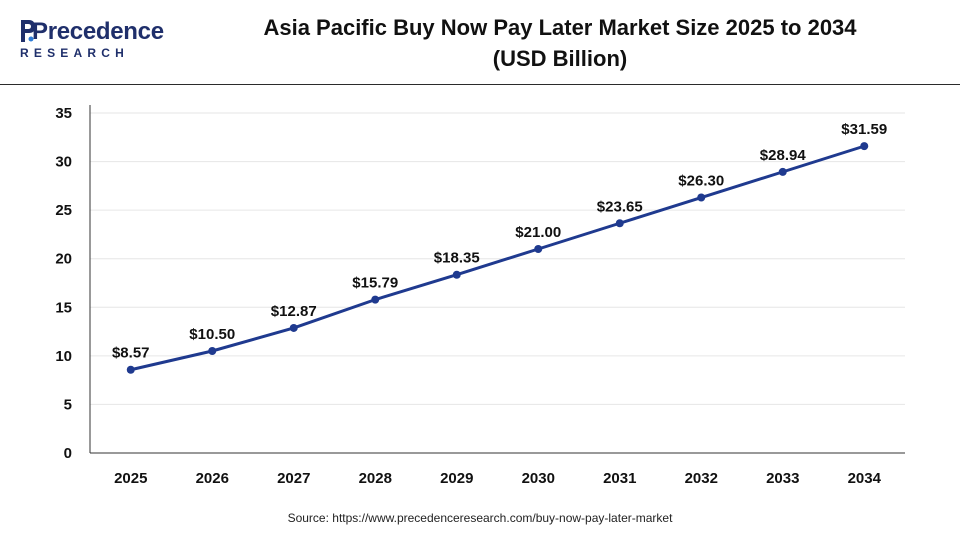 Image resolution: width=960 pixels, height=545 pixels. What do you see at coordinates (28, 31) in the screenshot?
I see `logo-mark-icon` at bounding box center [28, 31].